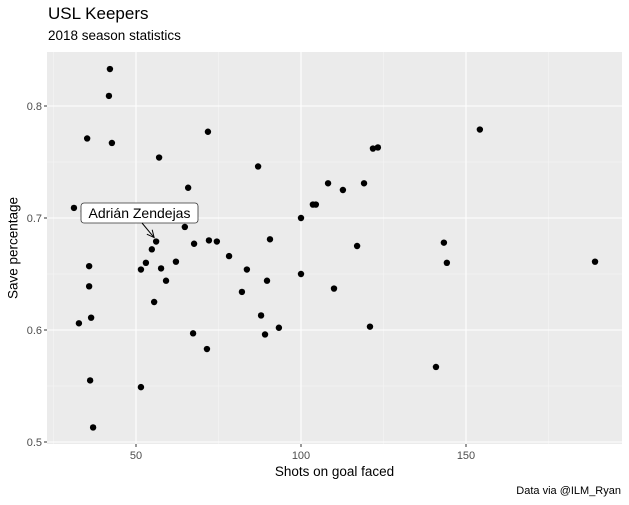 The width and height of the screenshot is (629, 505). Describe the element at coordinates (150, 234) in the screenshot. I see `annotation-arrow-head-icon` at that location.